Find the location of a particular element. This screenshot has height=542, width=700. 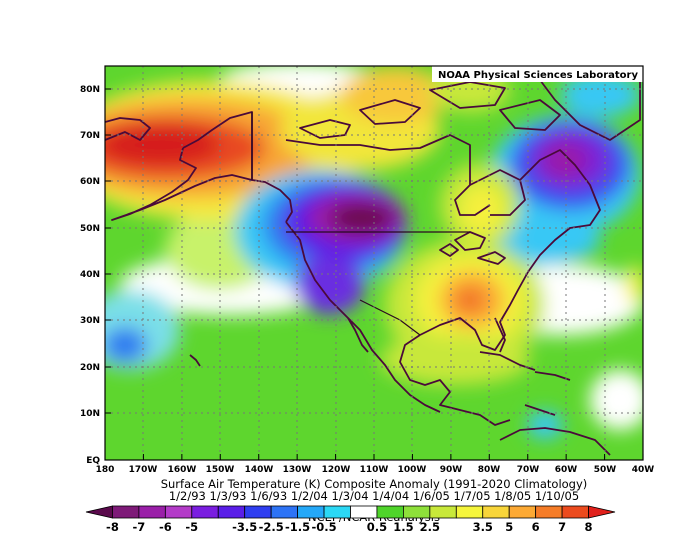

lat-label: EQ is located at coordinates (93, 461).